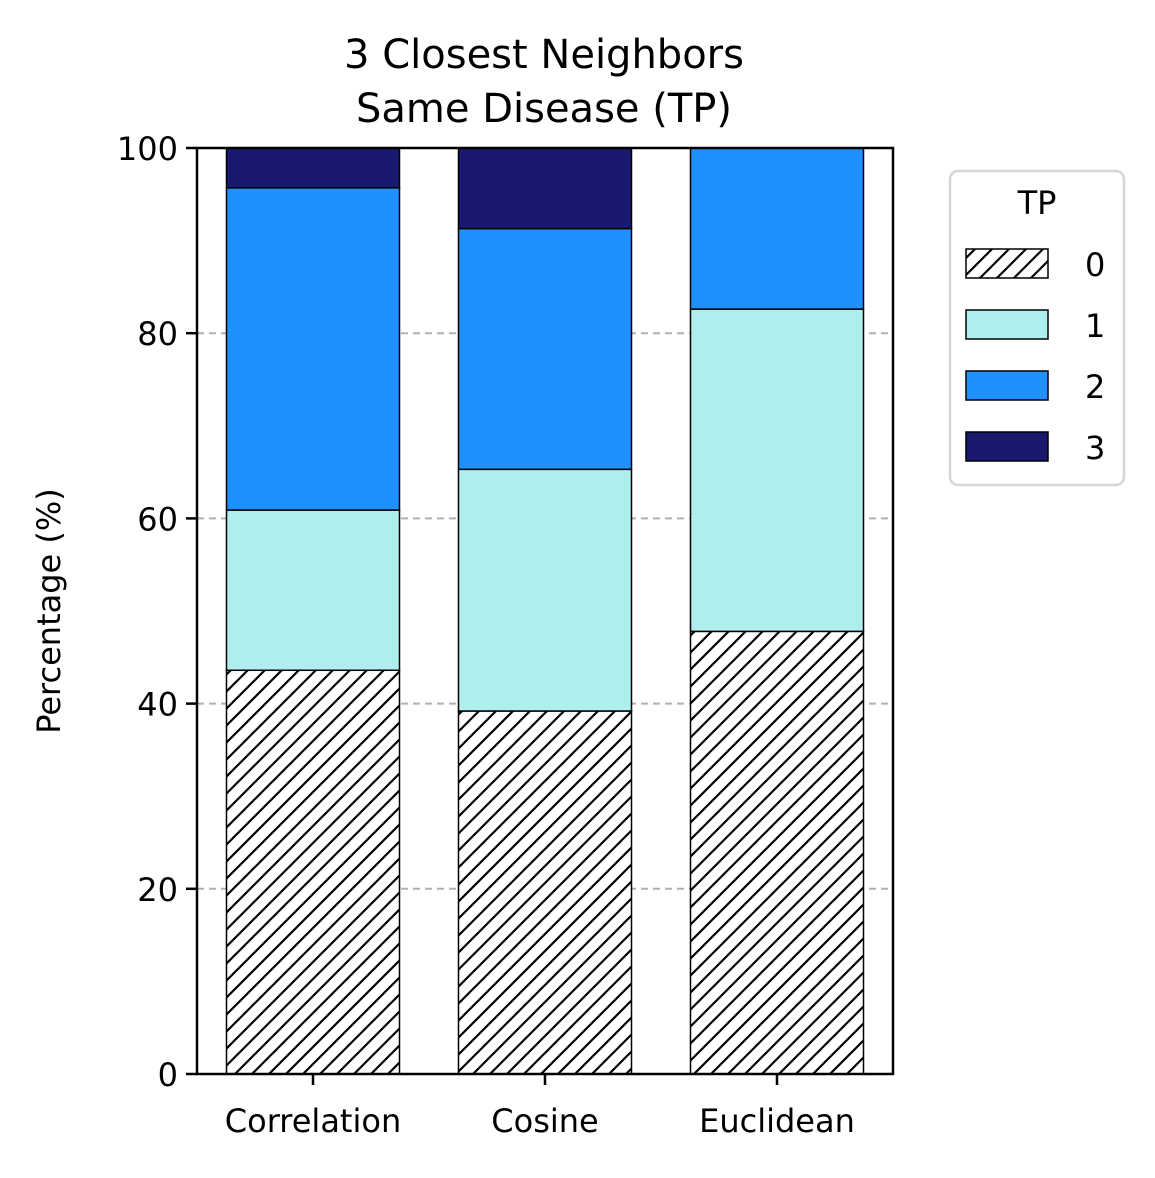 This screenshot has width=1155, height=1178. I want to click on legend-label-tp-2: 2, so click(1095, 387).